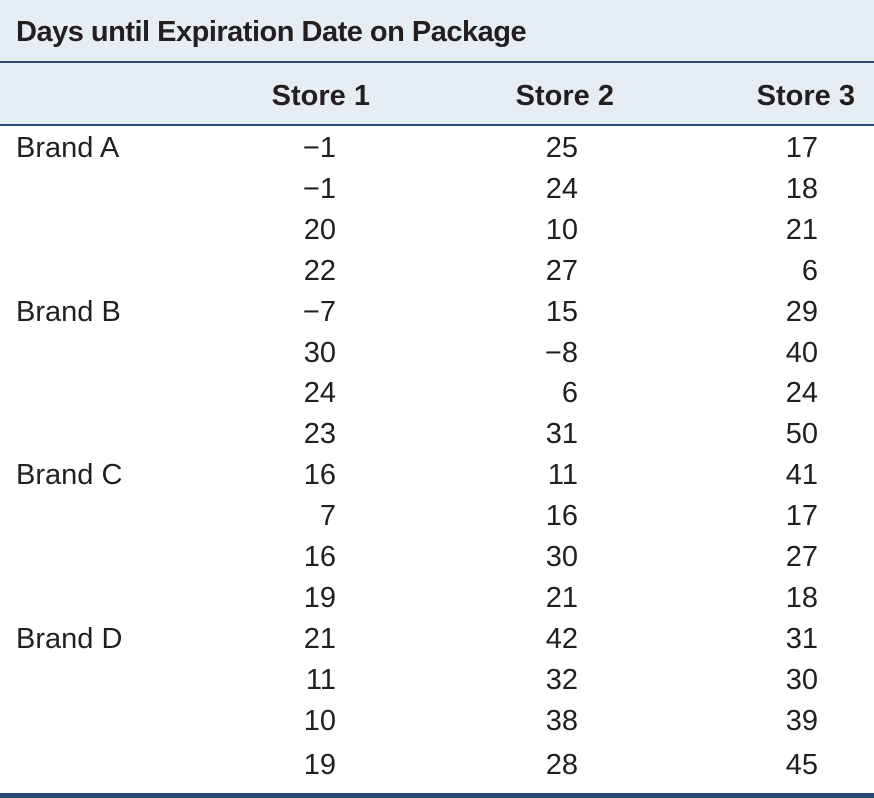  I want to click on table-cell: 40, so click(801, 352).